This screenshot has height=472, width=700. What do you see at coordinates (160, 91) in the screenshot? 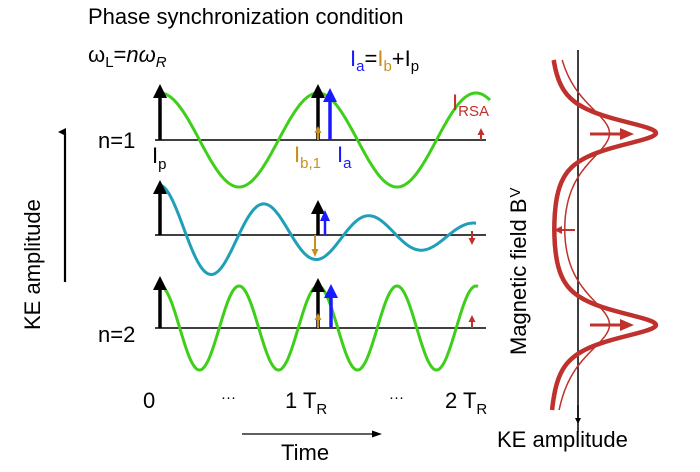
I see `pulse-p-row1-head` at bounding box center [160, 91].